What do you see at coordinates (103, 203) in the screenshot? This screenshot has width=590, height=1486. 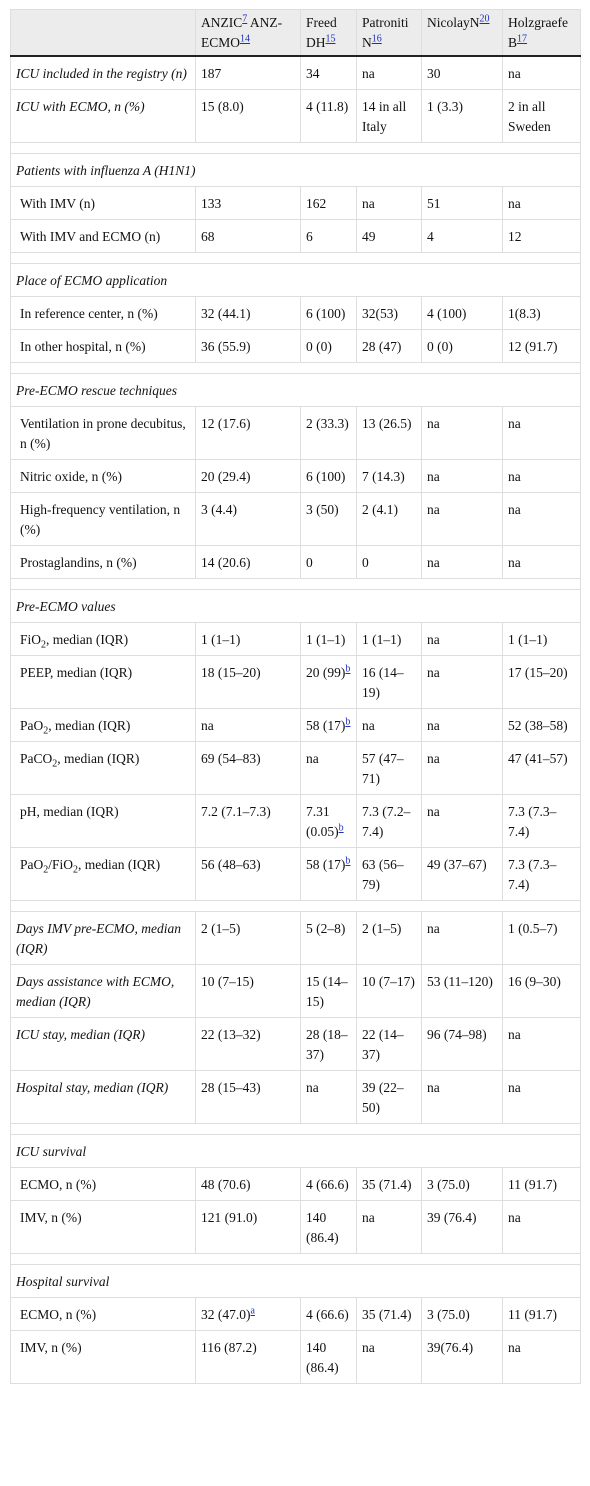 I see `row-label: With IMV (n)` at bounding box center [103, 203].